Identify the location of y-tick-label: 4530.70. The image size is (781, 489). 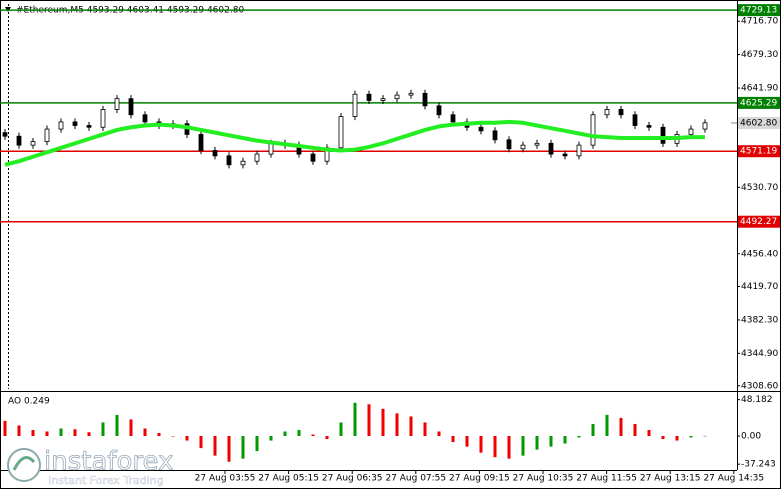
(759, 188).